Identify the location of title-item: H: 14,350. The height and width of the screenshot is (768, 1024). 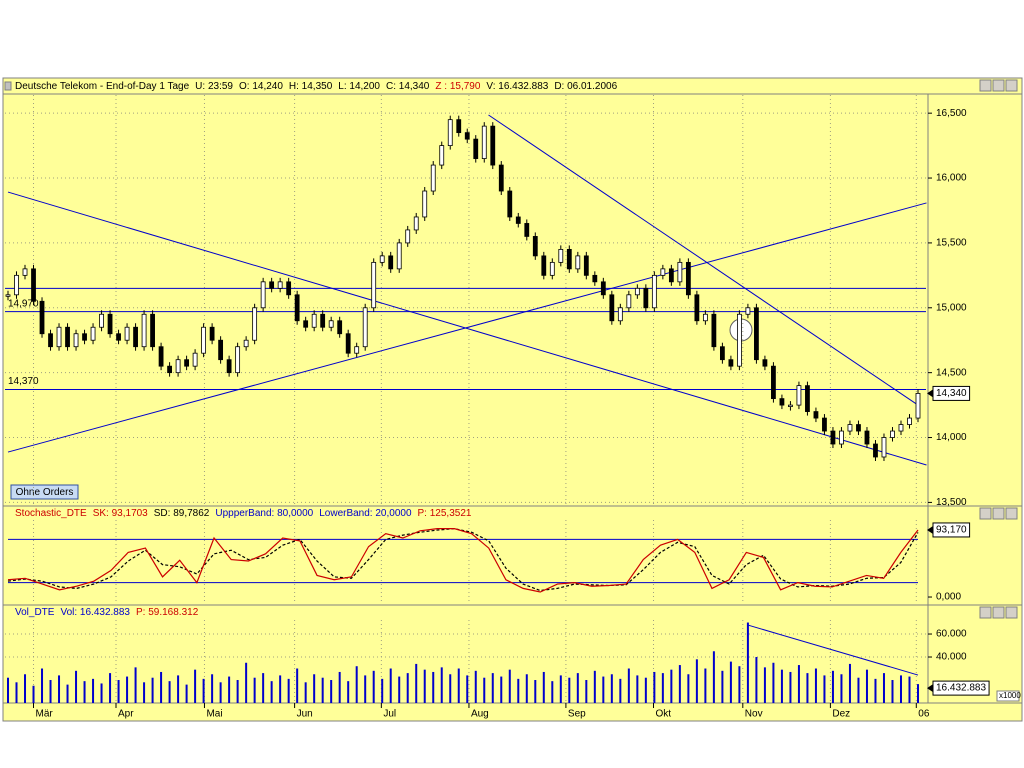
(311, 86).